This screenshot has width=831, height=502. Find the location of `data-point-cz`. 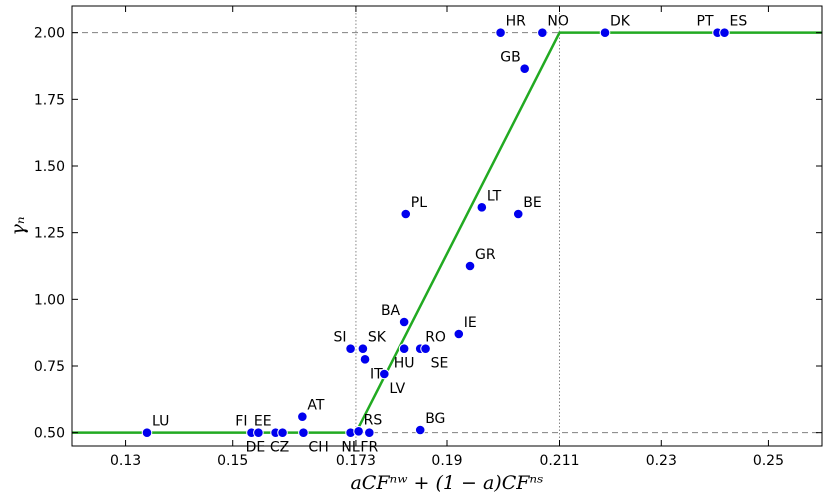

data-point-cz is located at coordinates (282, 432).